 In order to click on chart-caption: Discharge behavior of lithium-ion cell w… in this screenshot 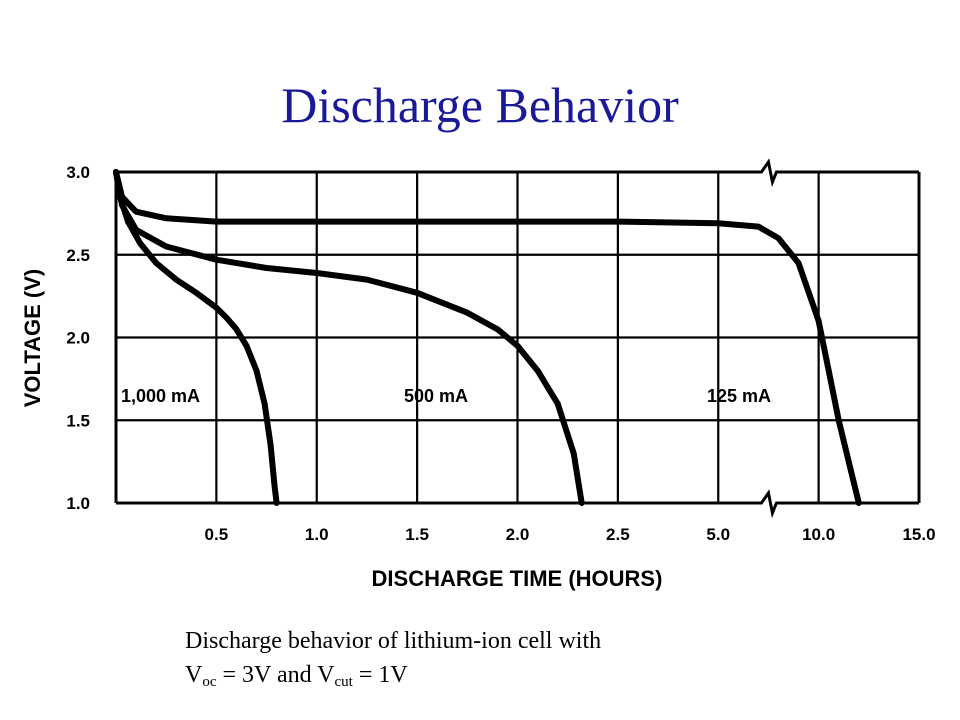, I will do `click(545, 658)`.